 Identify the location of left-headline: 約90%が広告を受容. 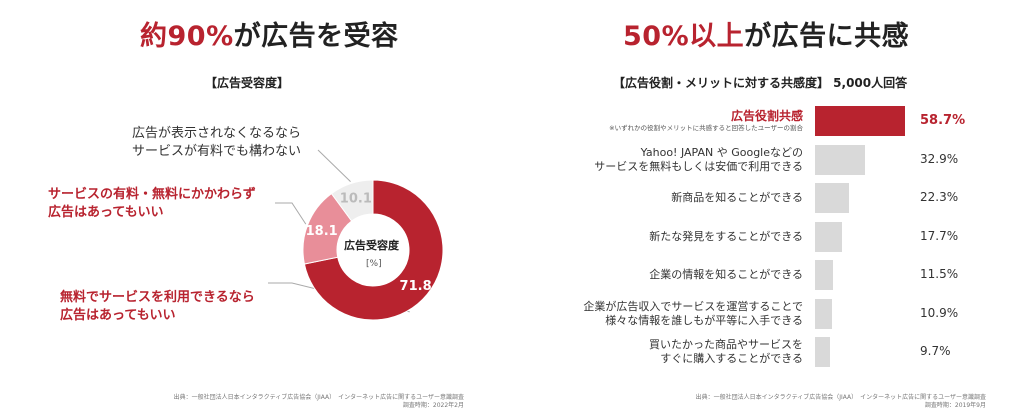
(269, 33).